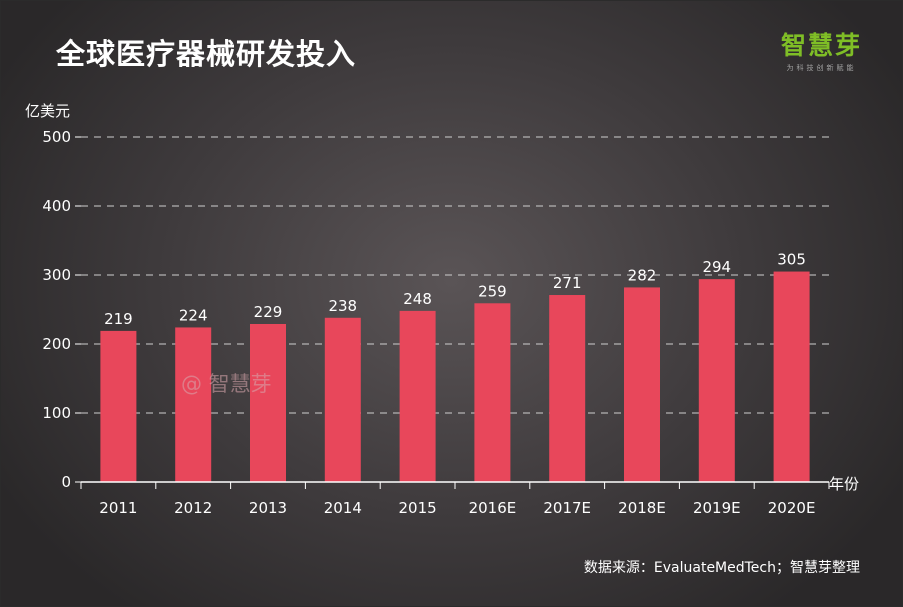 This screenshot has height=607, width=903. Describe the element at coordinates (716, 267) in the screenshot. I see `data-label: 294` at that location.